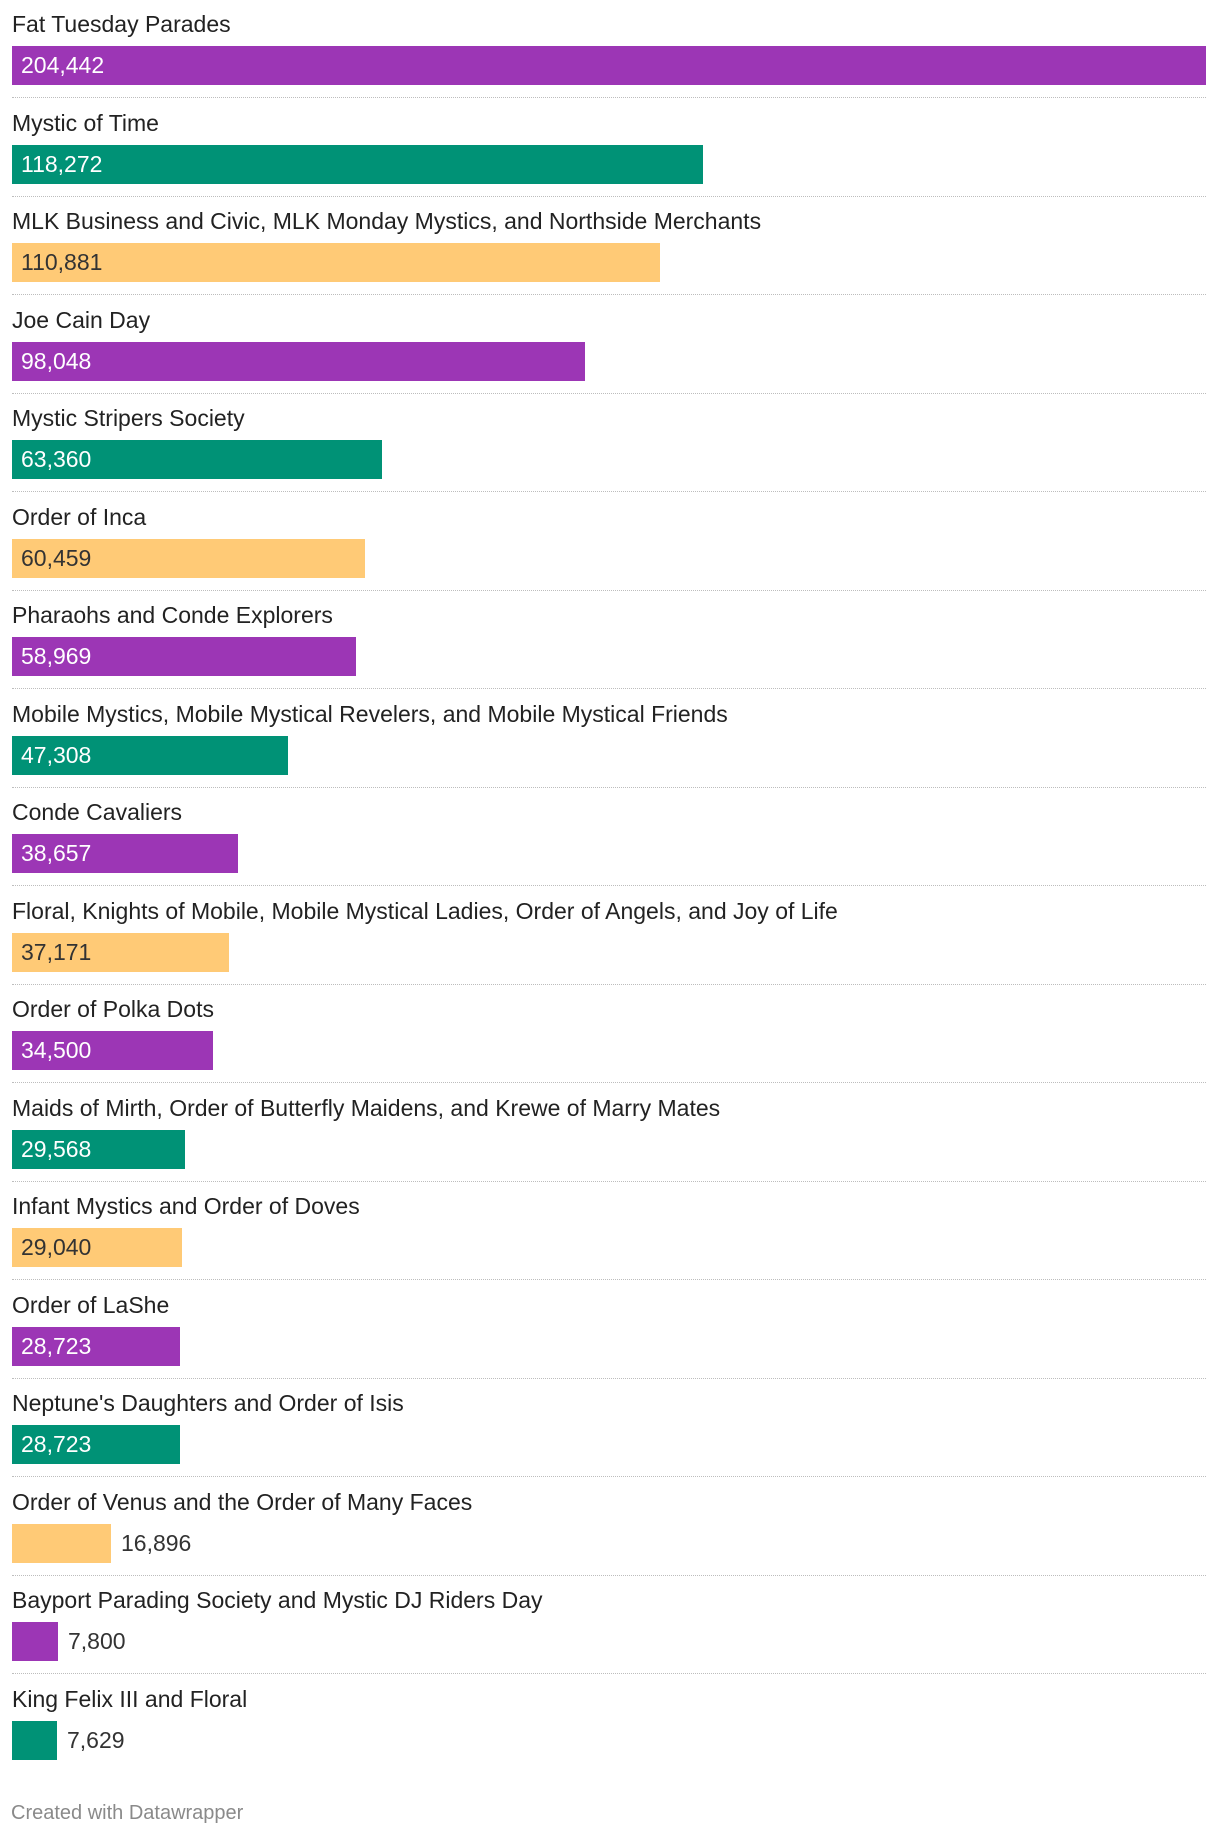 The width and height of the screenshot is (1220, 1844). What do you see at coordinates (172, 615) in the screenshot?
I see `category-label: Pharaohs and Conde Explorers` at bounding box center [172, 615].